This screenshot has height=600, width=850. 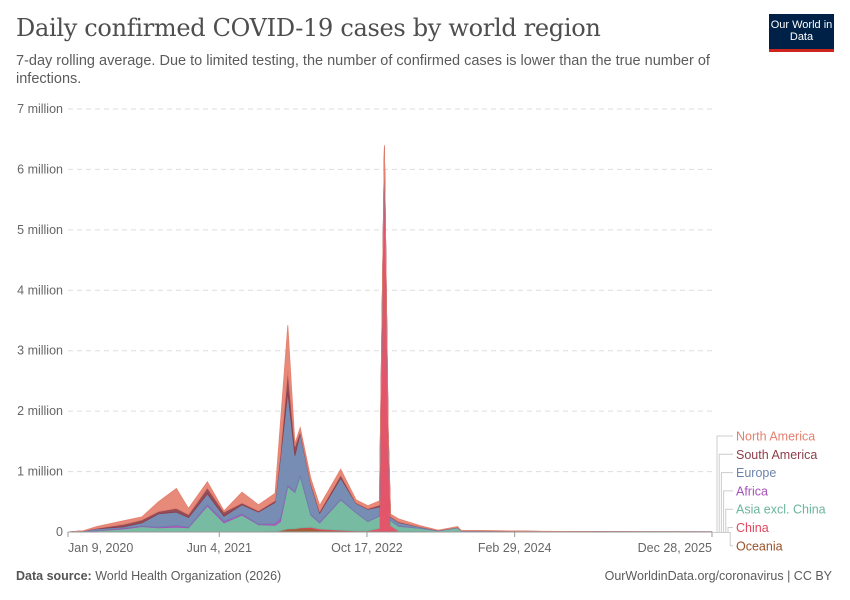 What do you see at coordinates (40, 472) in the screenshot?
I see `y-tick-label: 1 million` at bounding box center [40, 472].